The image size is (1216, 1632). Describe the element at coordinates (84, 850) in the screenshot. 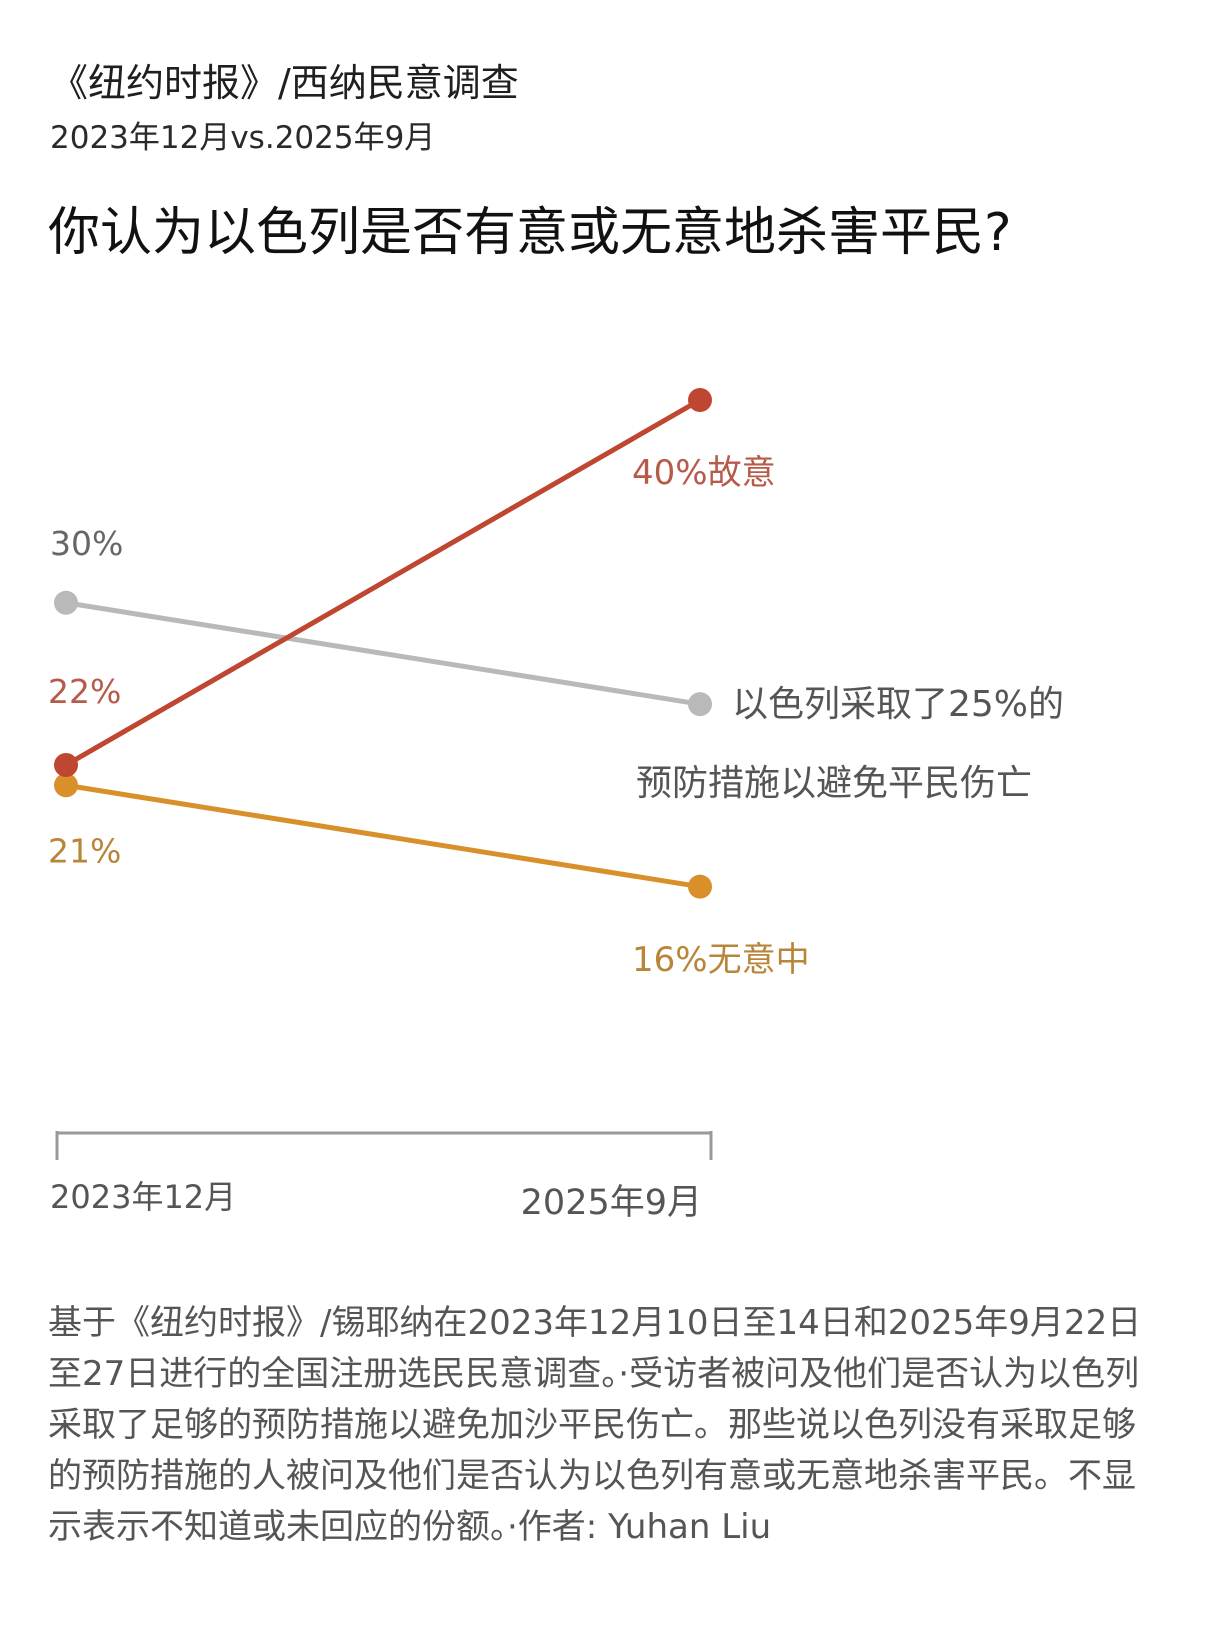

I see `start-label-unintentional: 21%` at that location.